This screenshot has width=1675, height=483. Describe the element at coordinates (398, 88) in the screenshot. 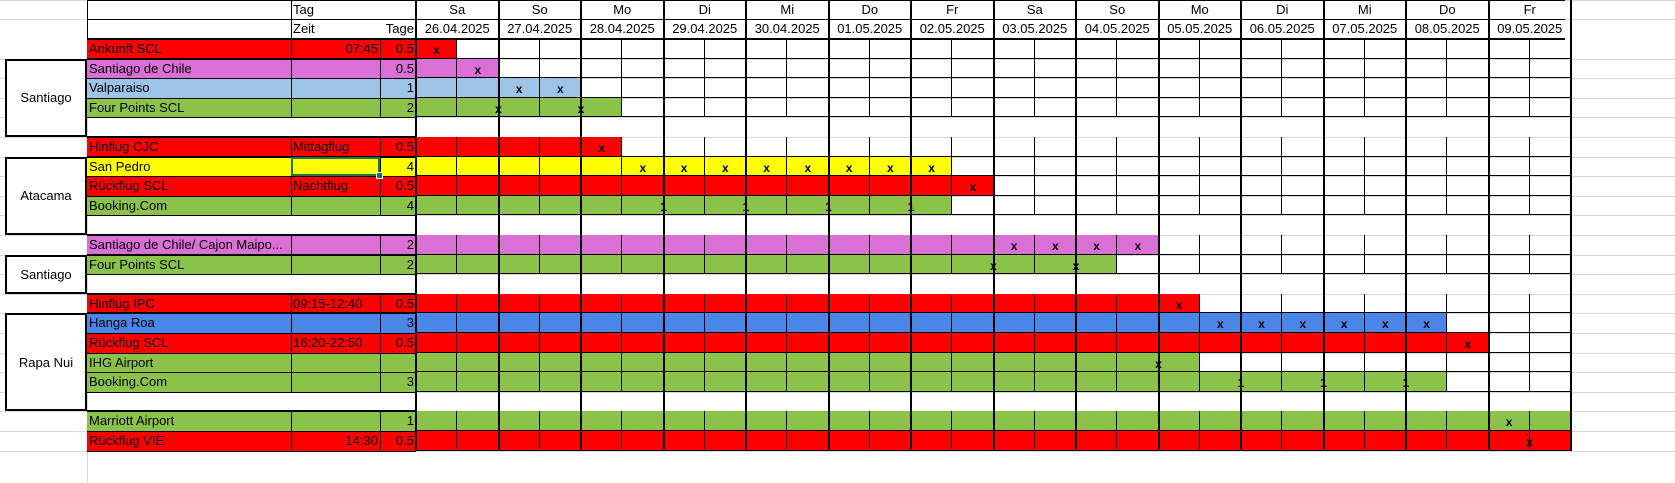

I see `row-tage-cell: 1` at that location.